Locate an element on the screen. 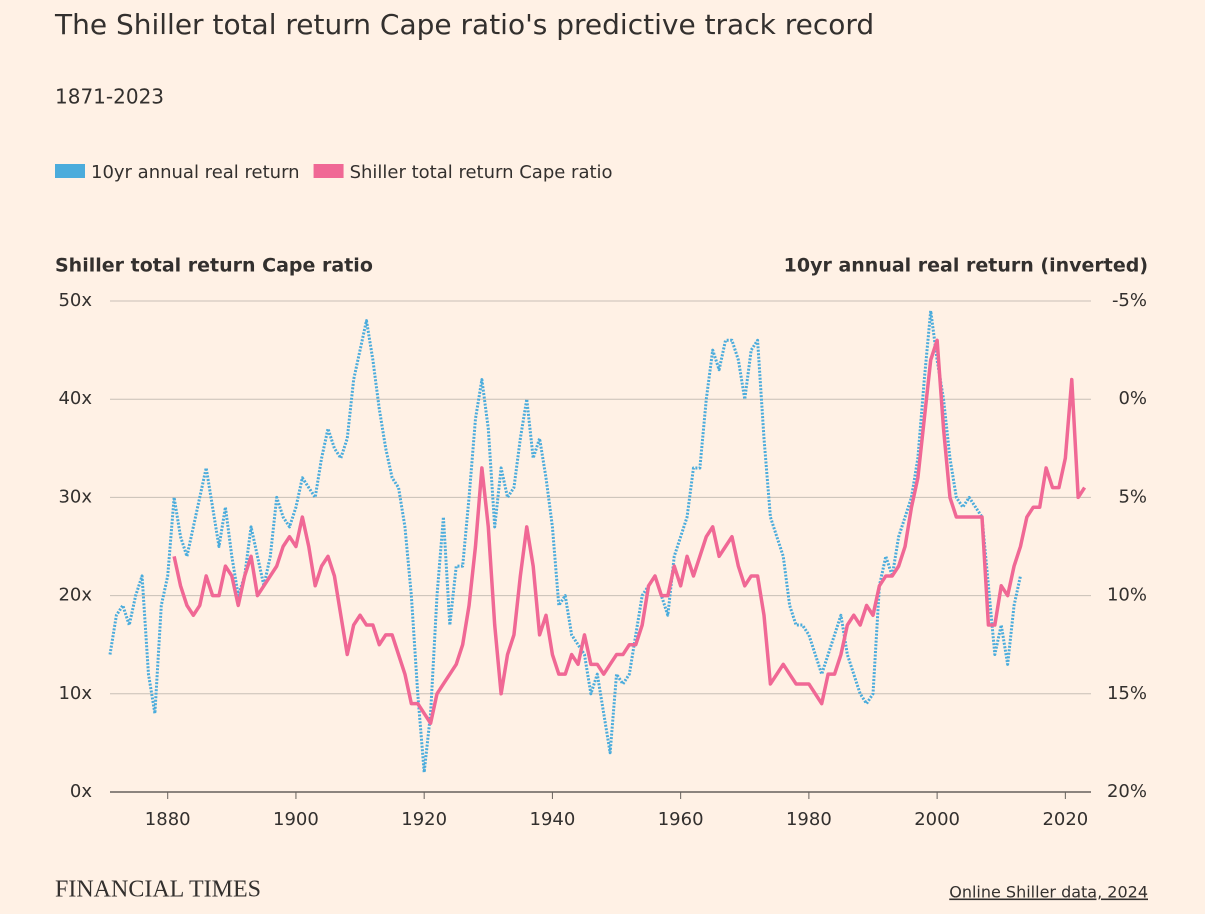 The image size is (1205, 914). y-tick-label: 10x is located at coordinates (75, 693).